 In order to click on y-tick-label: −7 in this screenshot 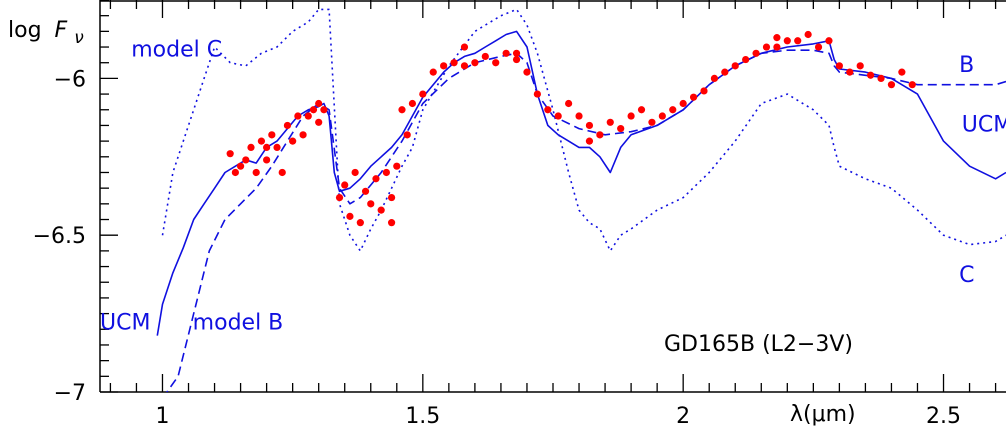, I will do `click(70, 393)`.